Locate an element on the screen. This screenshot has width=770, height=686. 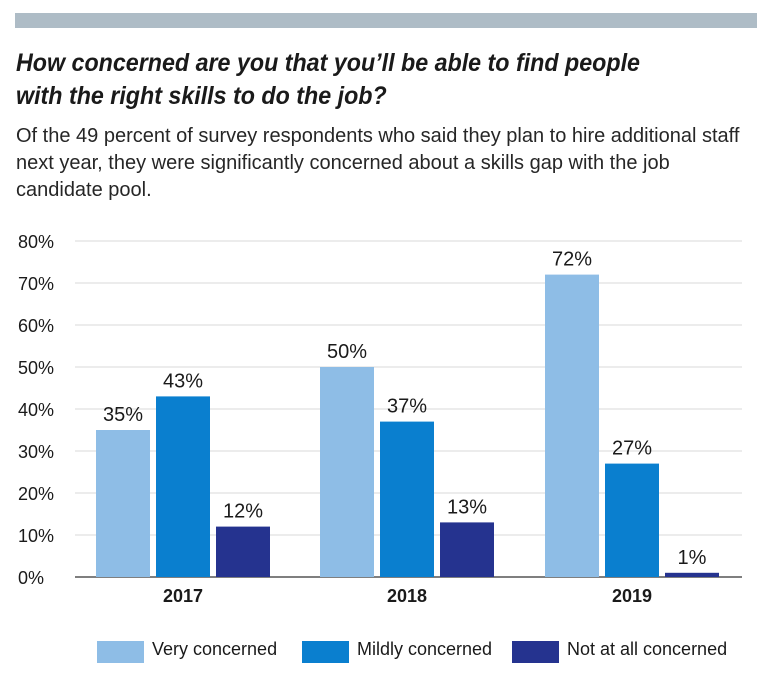
data-label: 50% is located at coordinates (347, 352).